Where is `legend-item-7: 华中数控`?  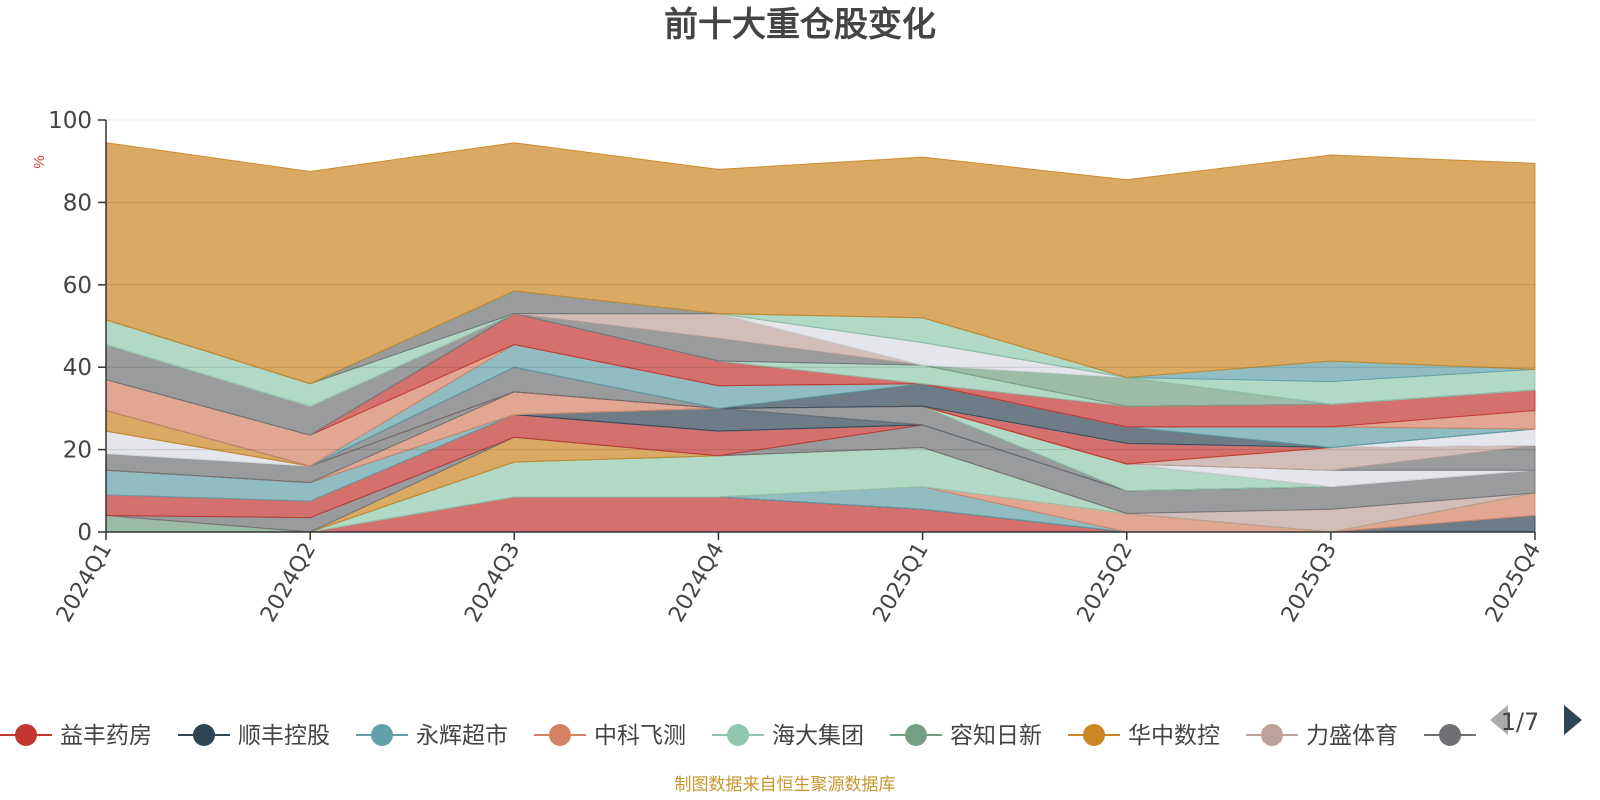 legend-item-7: 华中数控 is located at coordinates (1144, 736).